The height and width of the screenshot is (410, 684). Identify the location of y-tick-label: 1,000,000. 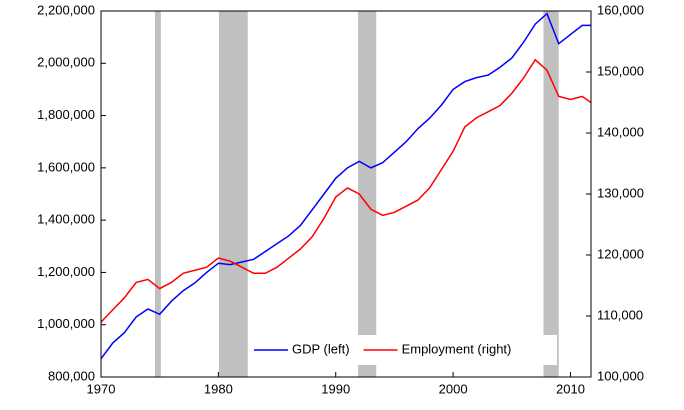
(66, 323).